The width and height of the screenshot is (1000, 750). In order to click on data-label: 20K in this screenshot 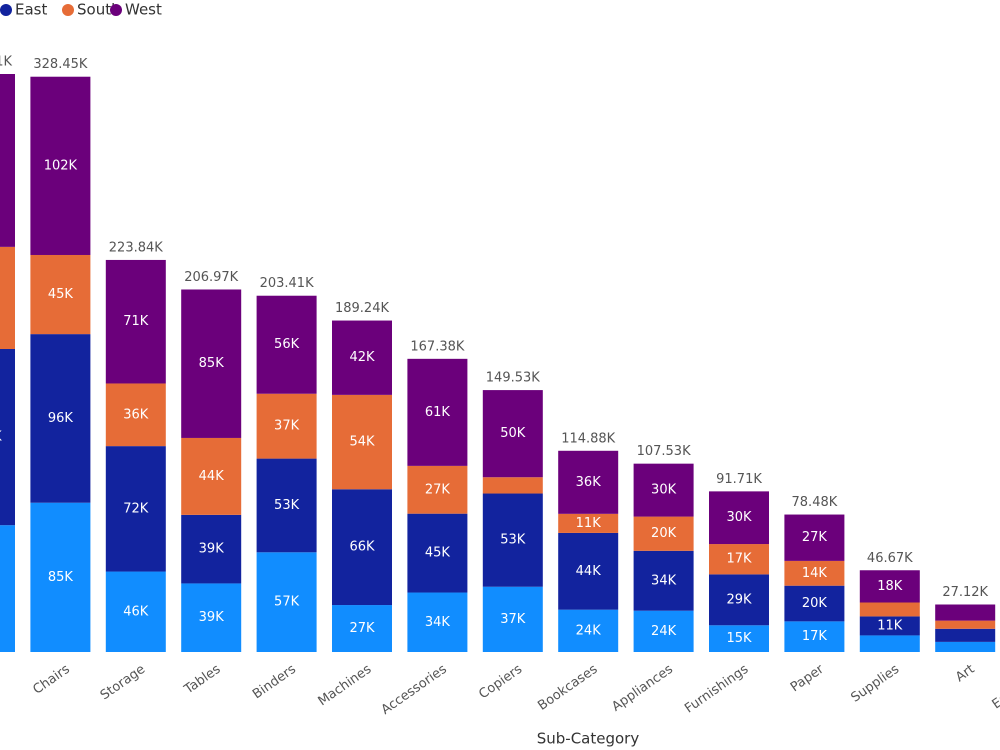, I will do `click(815, 603)`.